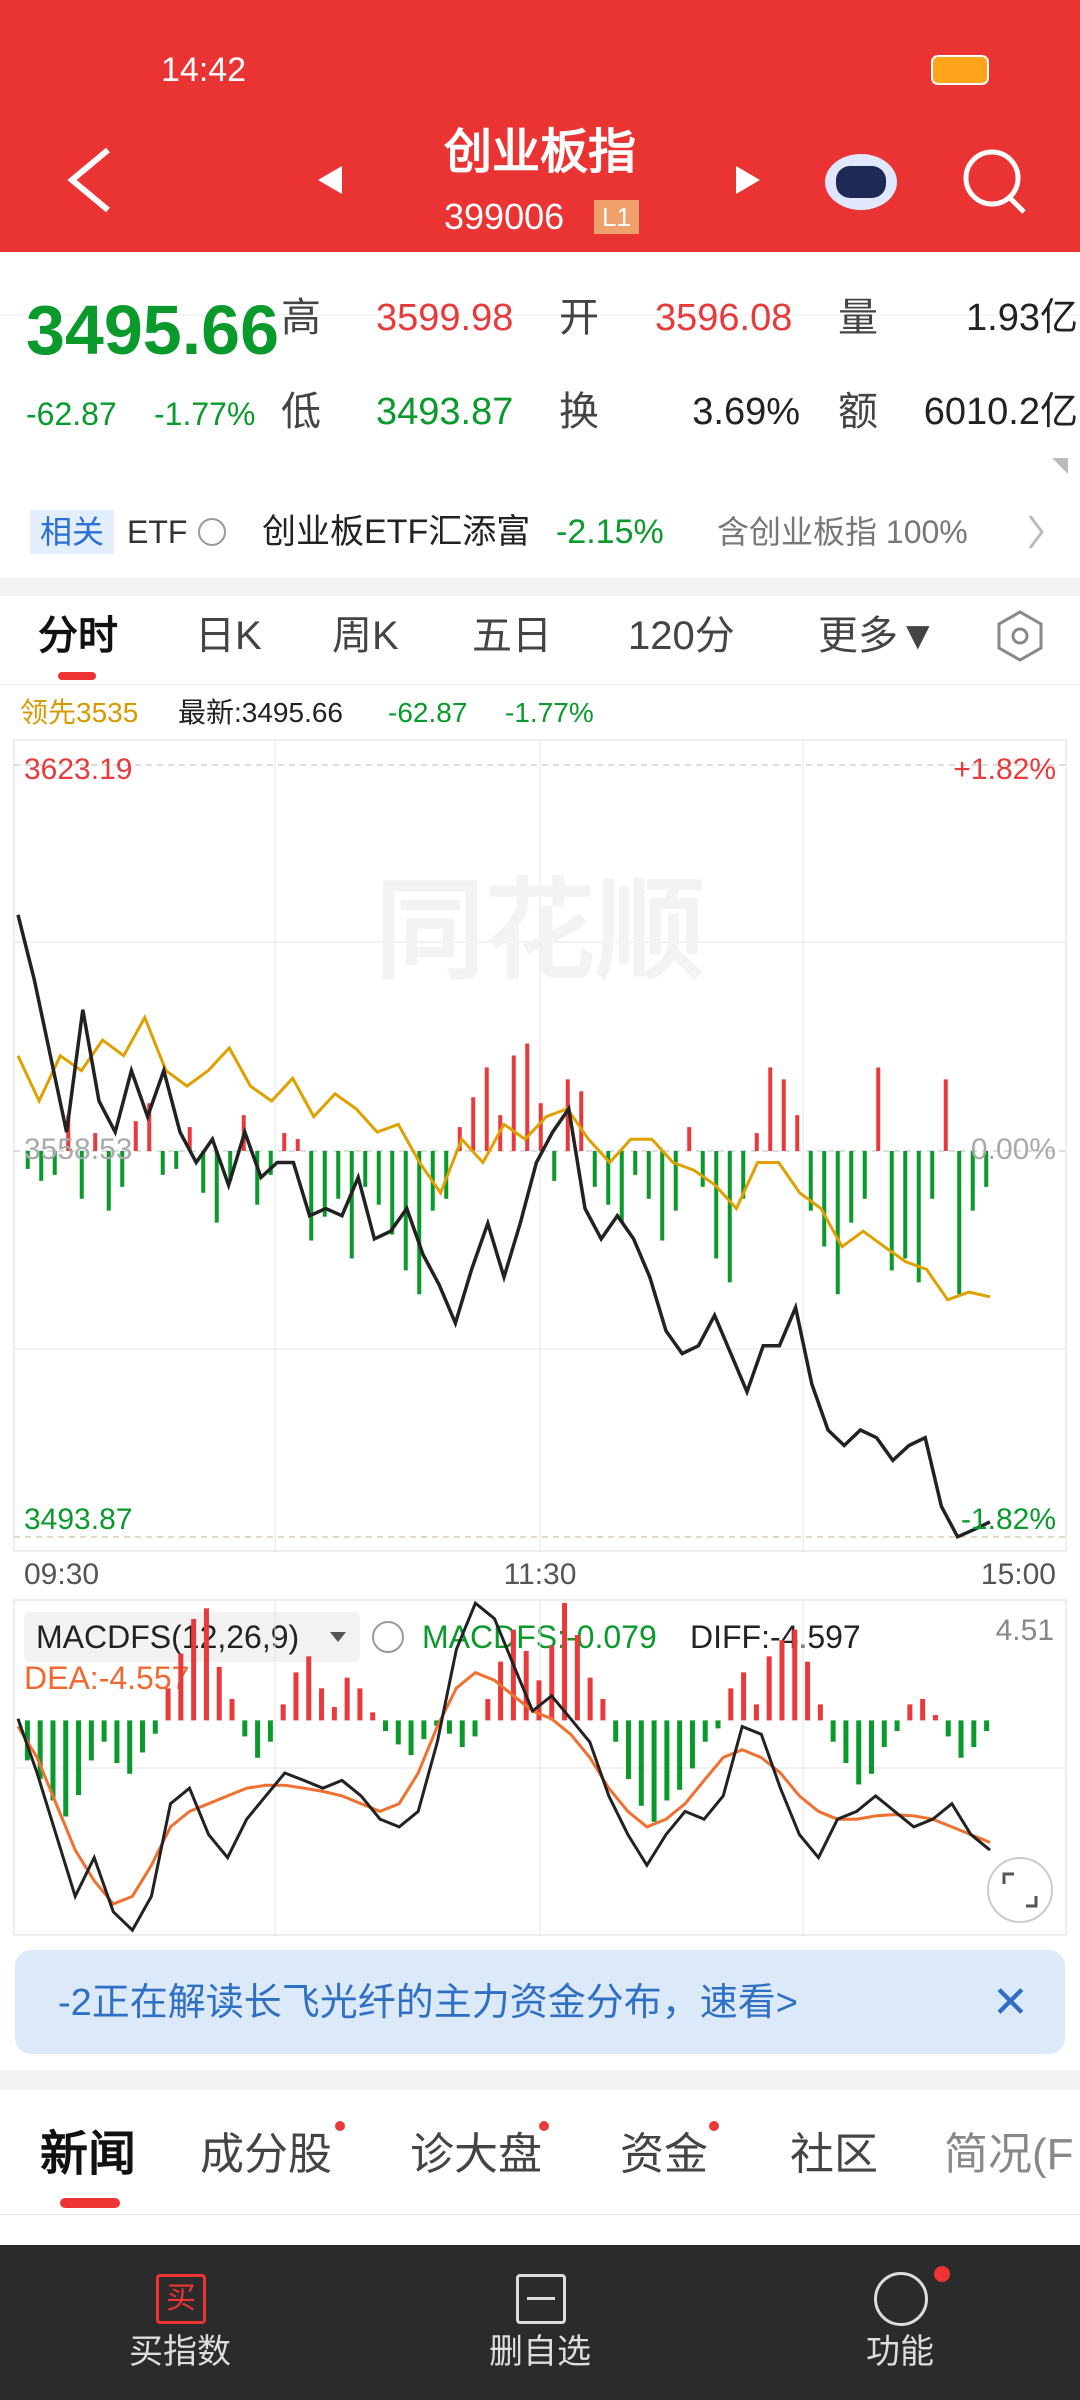 The image size is (1080, 2400). What do you see at coordinates (540, 2352) in the screenshot?
I see `nav-label: 删自选` at bounding box center [540, 2352].